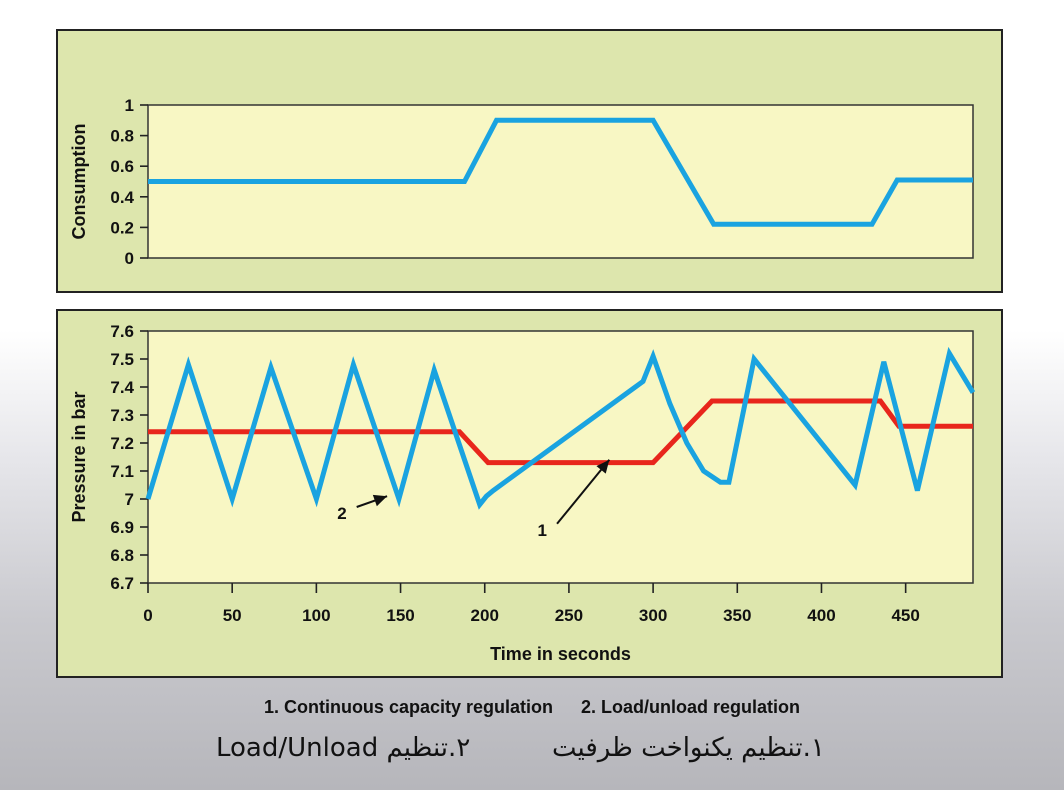 The width and height of the screenshot is (1064, 790). Describe the element at coordinates (232, 615) in the screenshot. I see `x-tick-label: 50` at that location.